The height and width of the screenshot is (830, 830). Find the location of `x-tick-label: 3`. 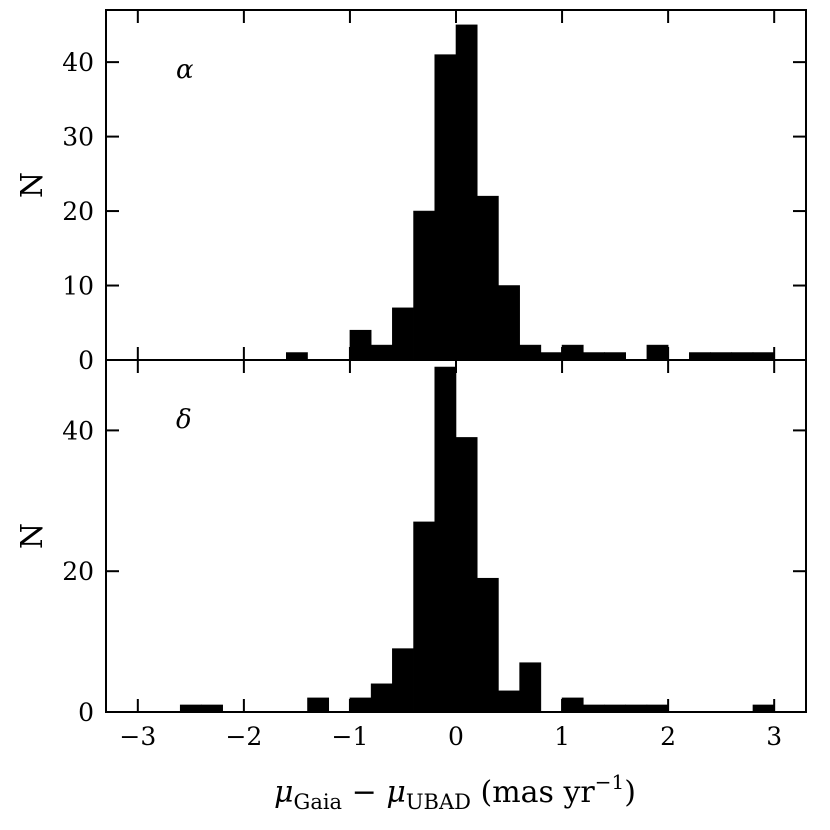

x-tick-label: 3 is located at coordinates (774, 736).